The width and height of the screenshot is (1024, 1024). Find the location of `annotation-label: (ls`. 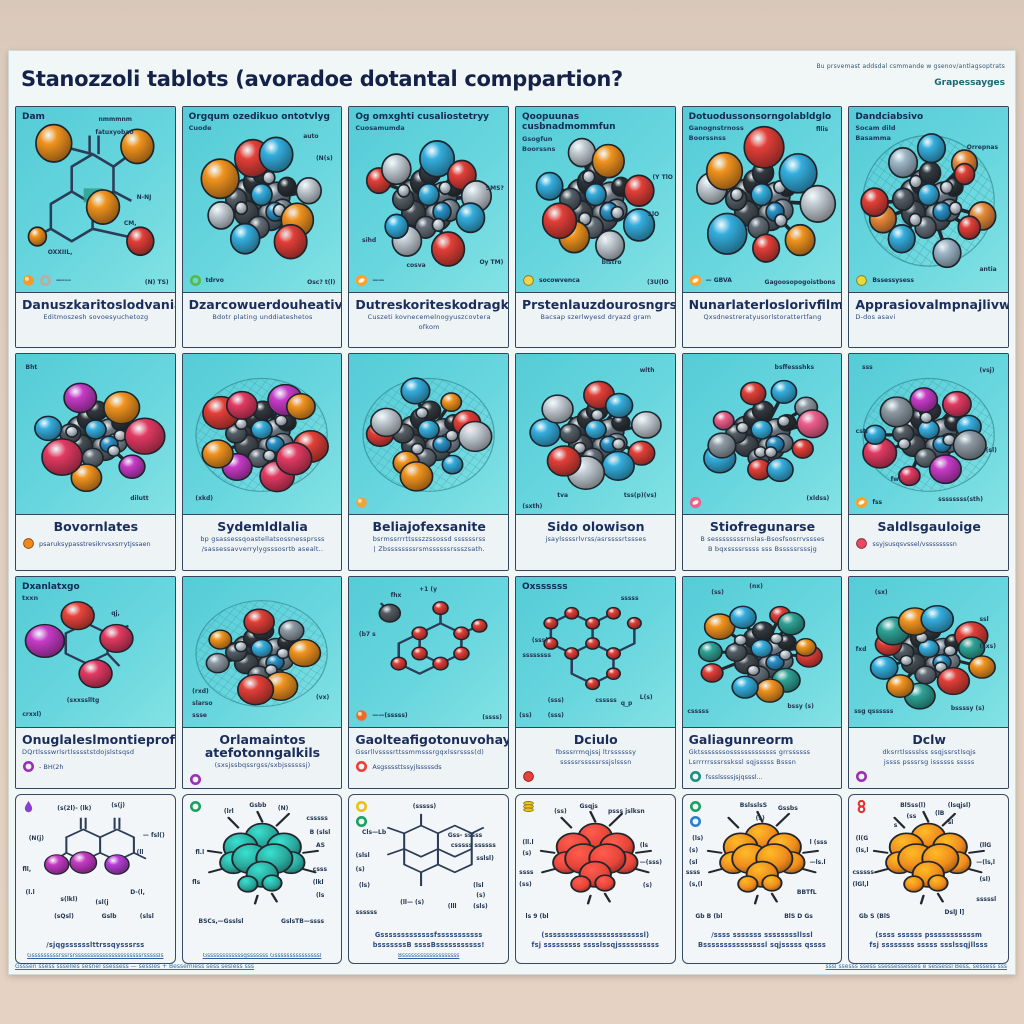

annotation-label: (ls is located at coordinates (644, 846).